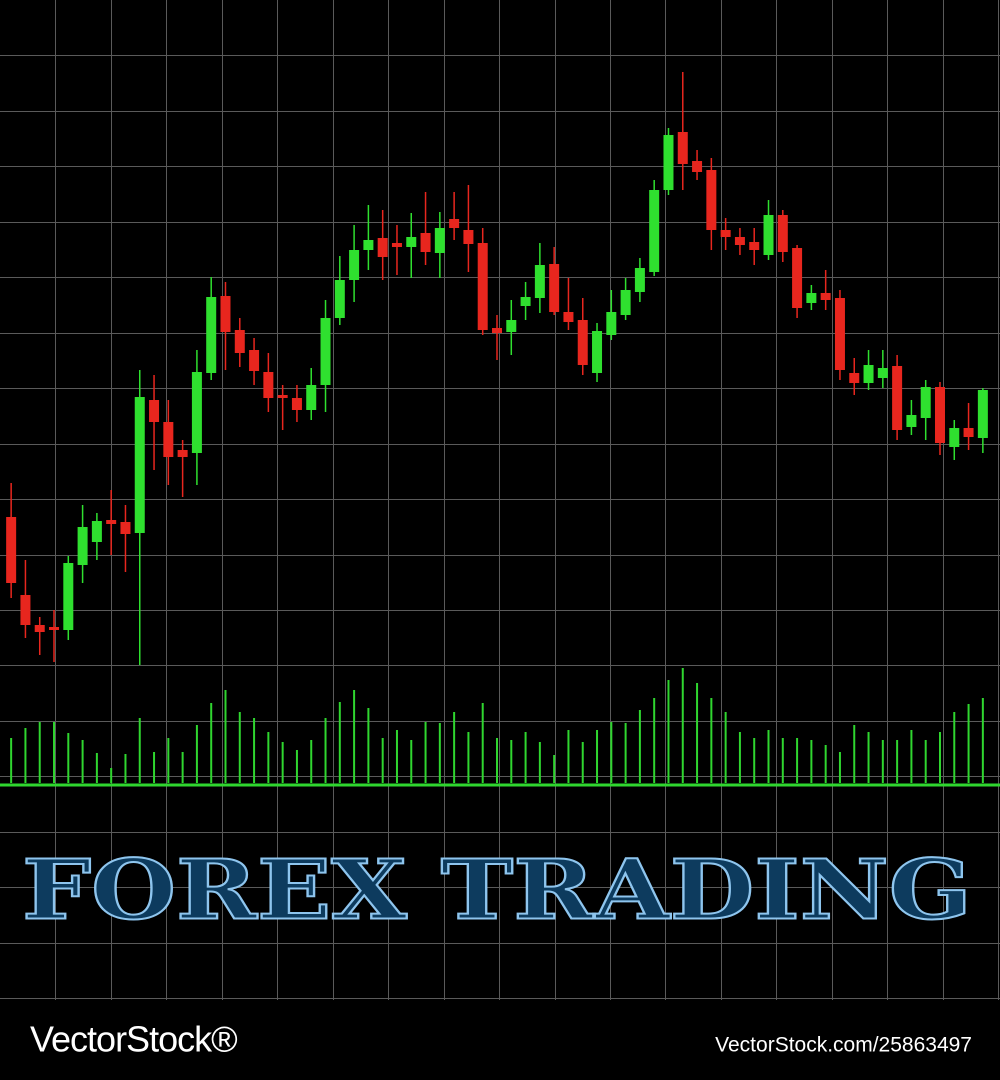  What do you see at coordinates (133, 1039) in the screenshot?
I see `watermark-brand: VectorStock®` at bounding box center [133, 1039].